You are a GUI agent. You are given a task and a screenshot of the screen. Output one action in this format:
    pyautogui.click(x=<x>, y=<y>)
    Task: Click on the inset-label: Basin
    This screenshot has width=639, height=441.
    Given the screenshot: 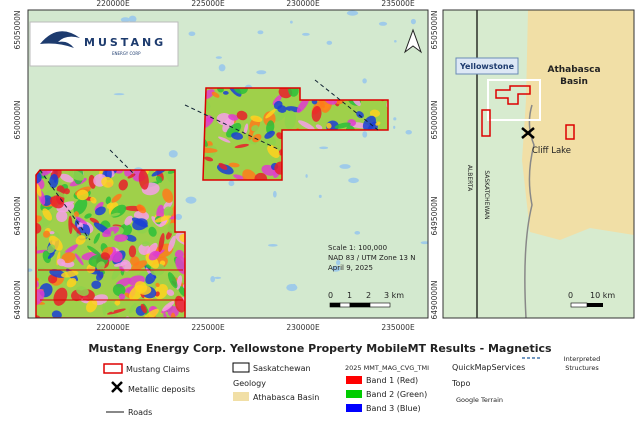 What is the action you would take?
    pyautogui.click(x=574, y=82)
    